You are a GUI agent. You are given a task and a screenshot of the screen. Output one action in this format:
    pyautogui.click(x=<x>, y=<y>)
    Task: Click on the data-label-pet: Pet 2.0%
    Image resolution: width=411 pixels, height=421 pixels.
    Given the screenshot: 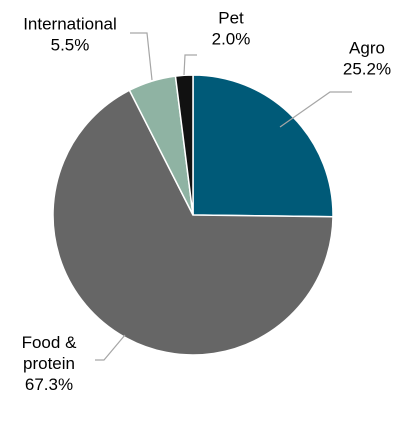 What is the action you would take?
    pyautogui.click(x=231, y=29)
    